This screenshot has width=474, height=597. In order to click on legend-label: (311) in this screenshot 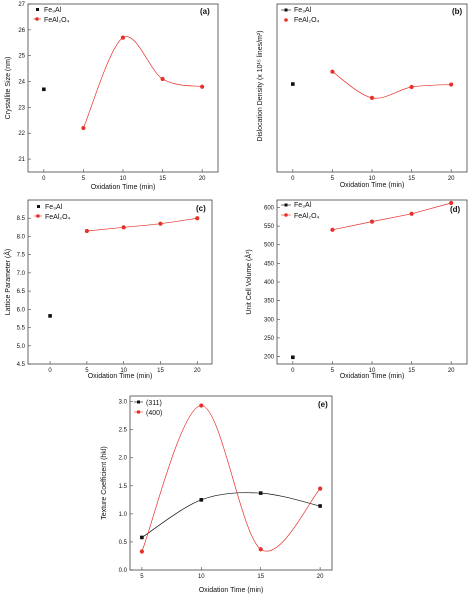, I will do `click(154, 403)`.